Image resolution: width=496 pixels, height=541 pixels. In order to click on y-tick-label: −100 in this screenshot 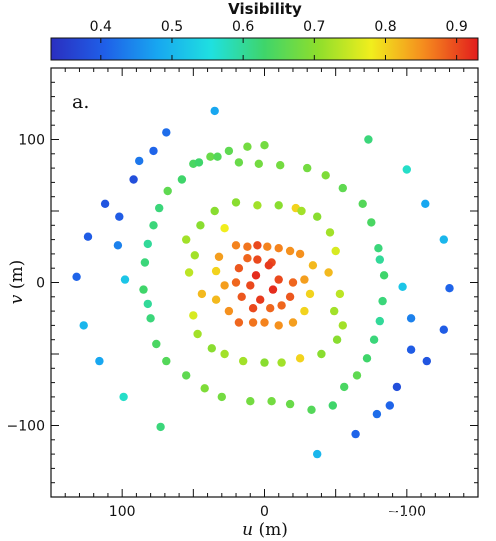, I will do `click(26, 427)`.